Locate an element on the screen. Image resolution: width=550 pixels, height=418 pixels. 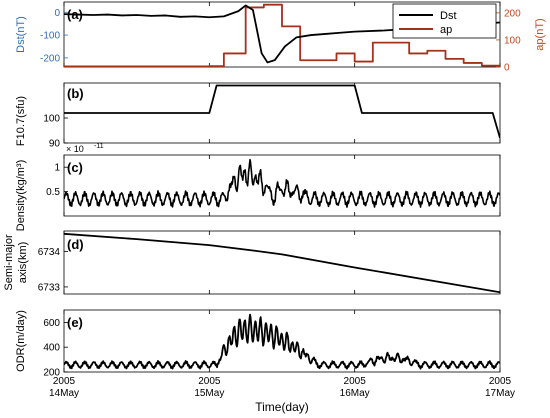
panel-d-frame is located at coordinates (282, 262).